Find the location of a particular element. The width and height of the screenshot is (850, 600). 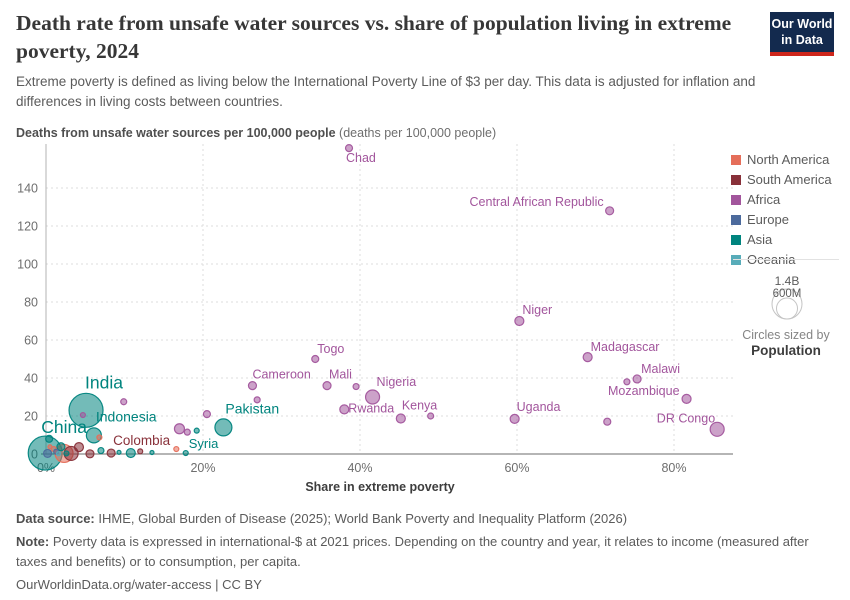

country-label-madagascar: Madagascar is located at coordinates (625, 347).